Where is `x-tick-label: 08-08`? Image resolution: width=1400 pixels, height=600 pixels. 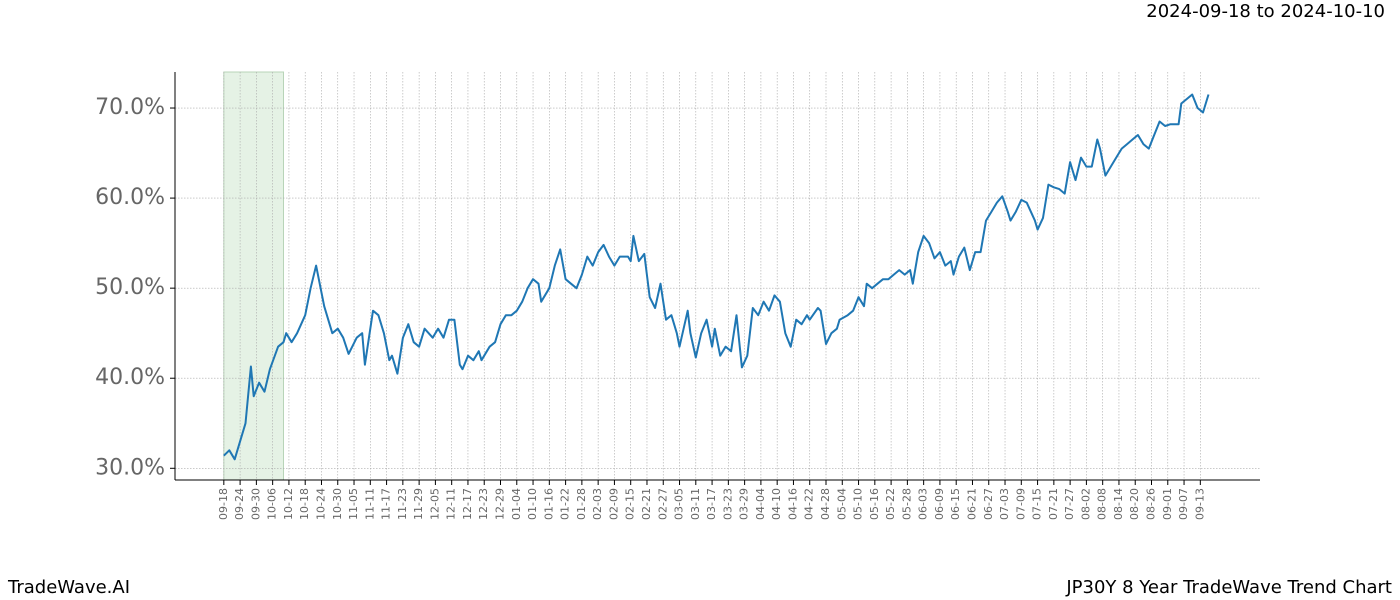 x-tick-label: 08-08 is located at coordinates (1102, 504).